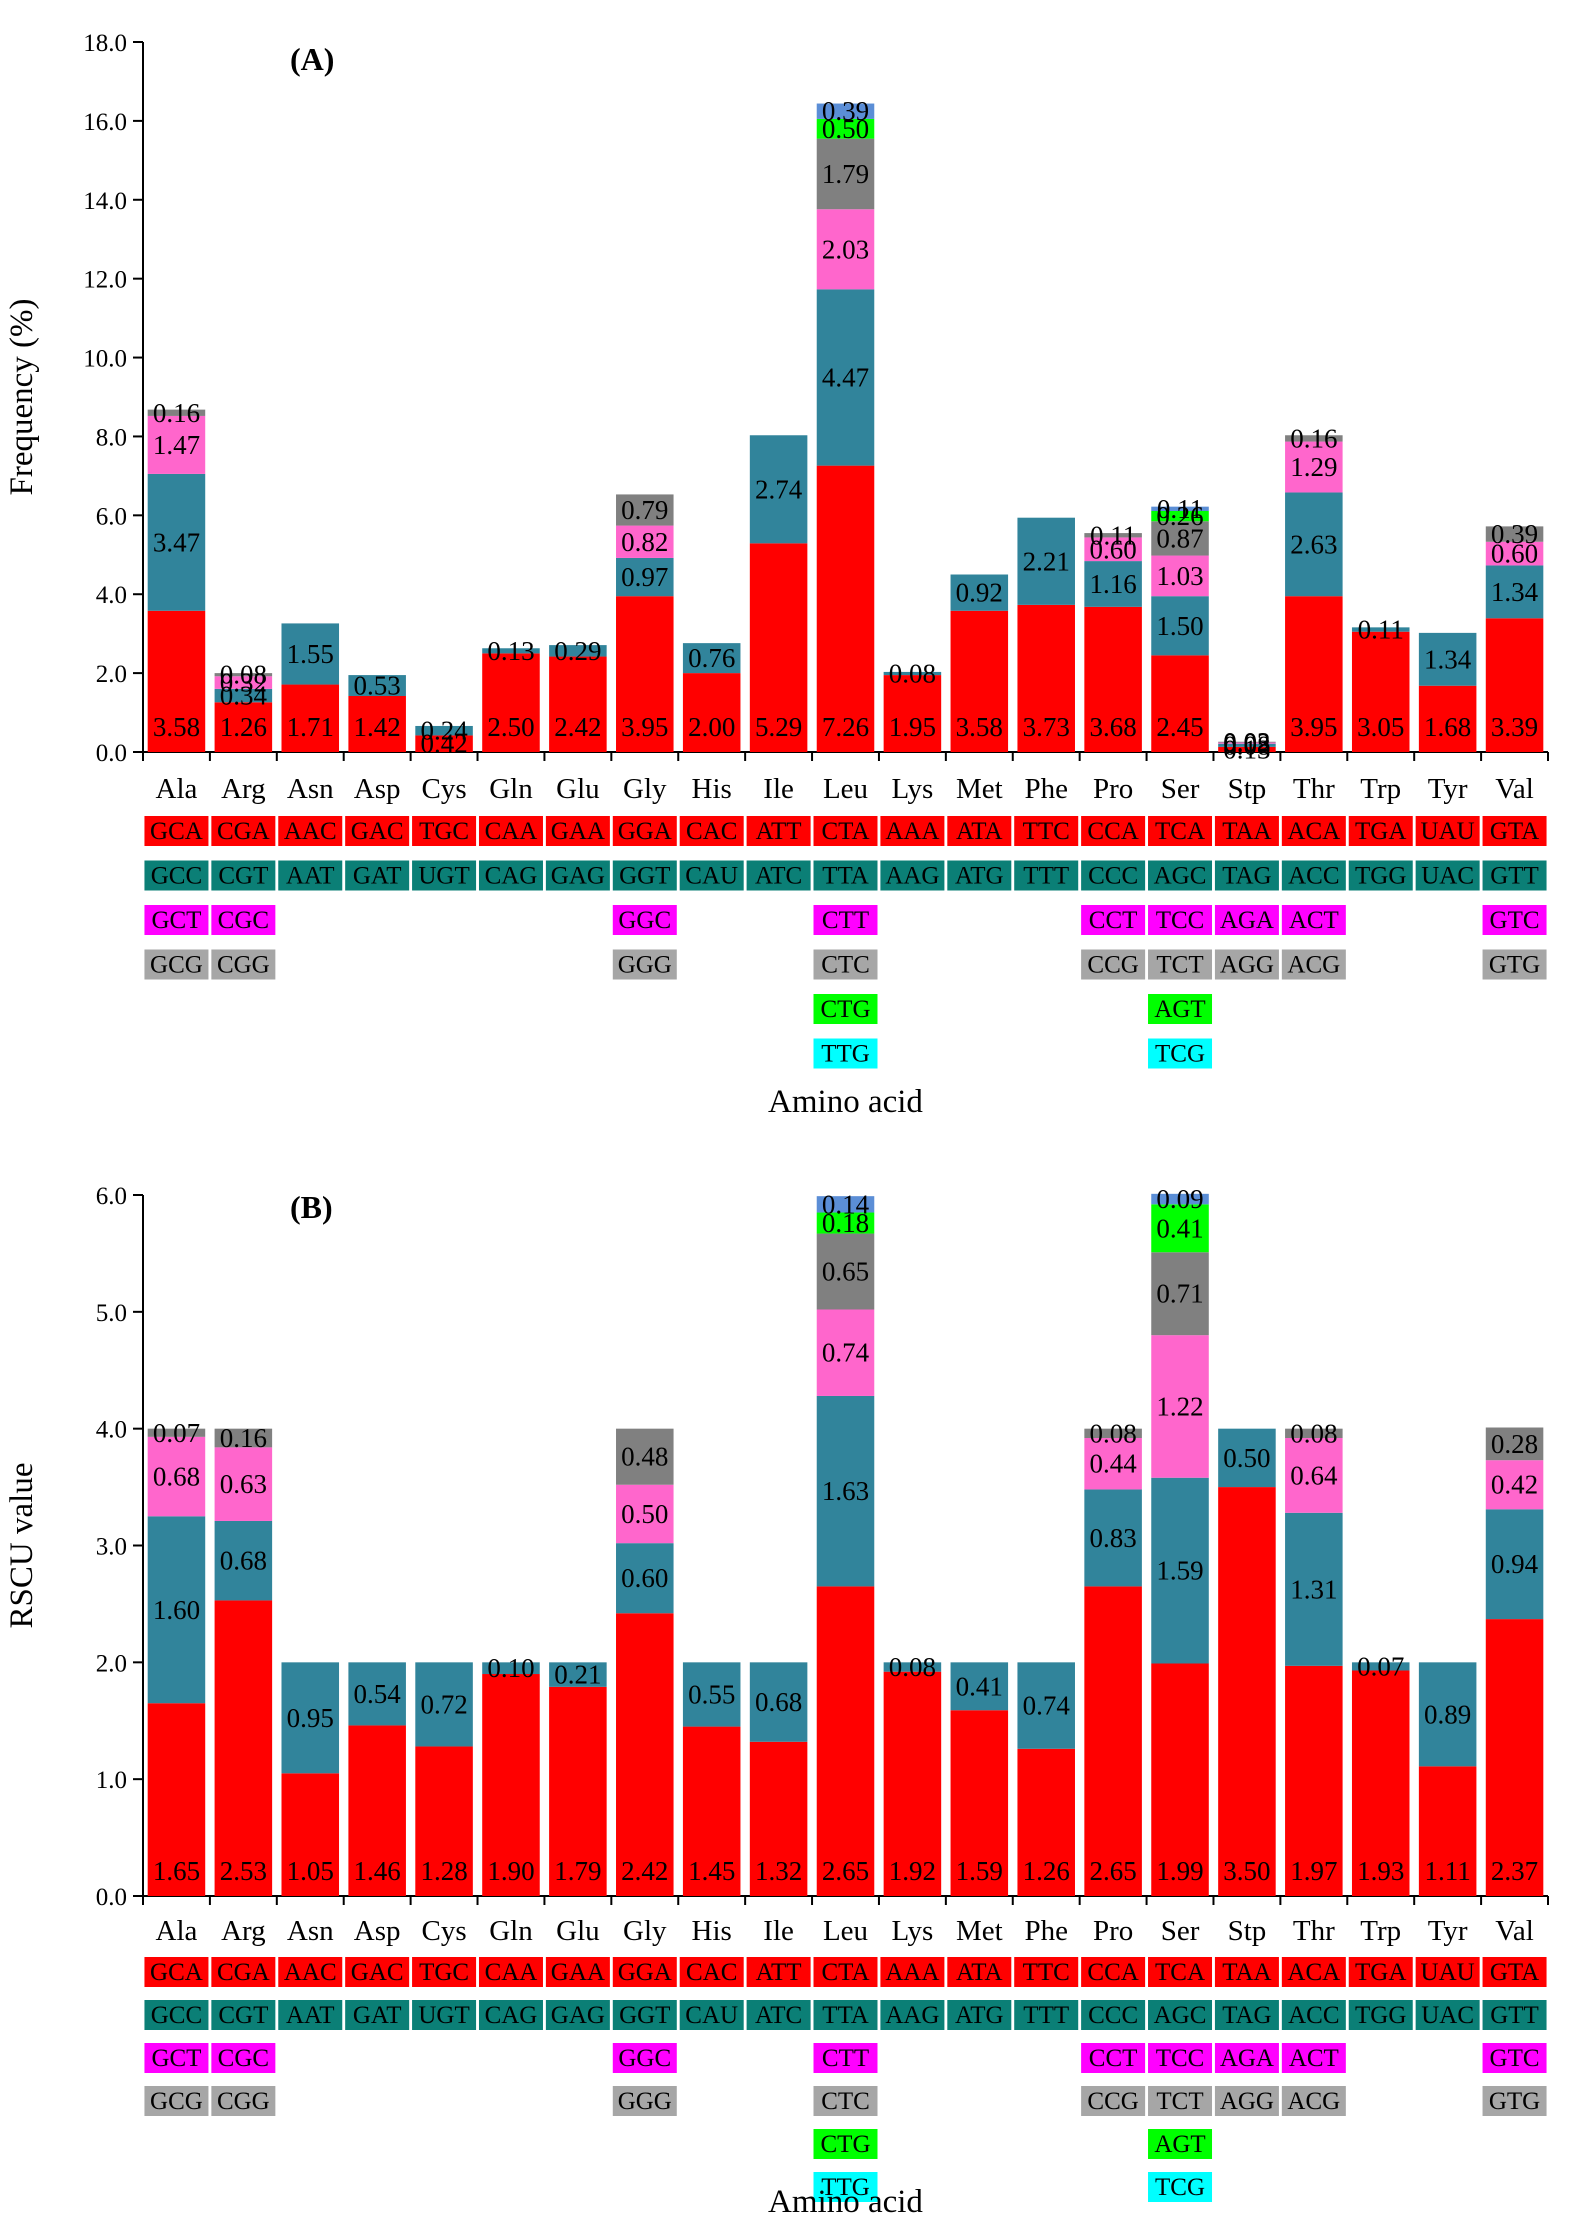 The width and height of the screenshot is (1581, 2226). I want to click on data-label-val-2: 0.94, so click(1515, 1564).